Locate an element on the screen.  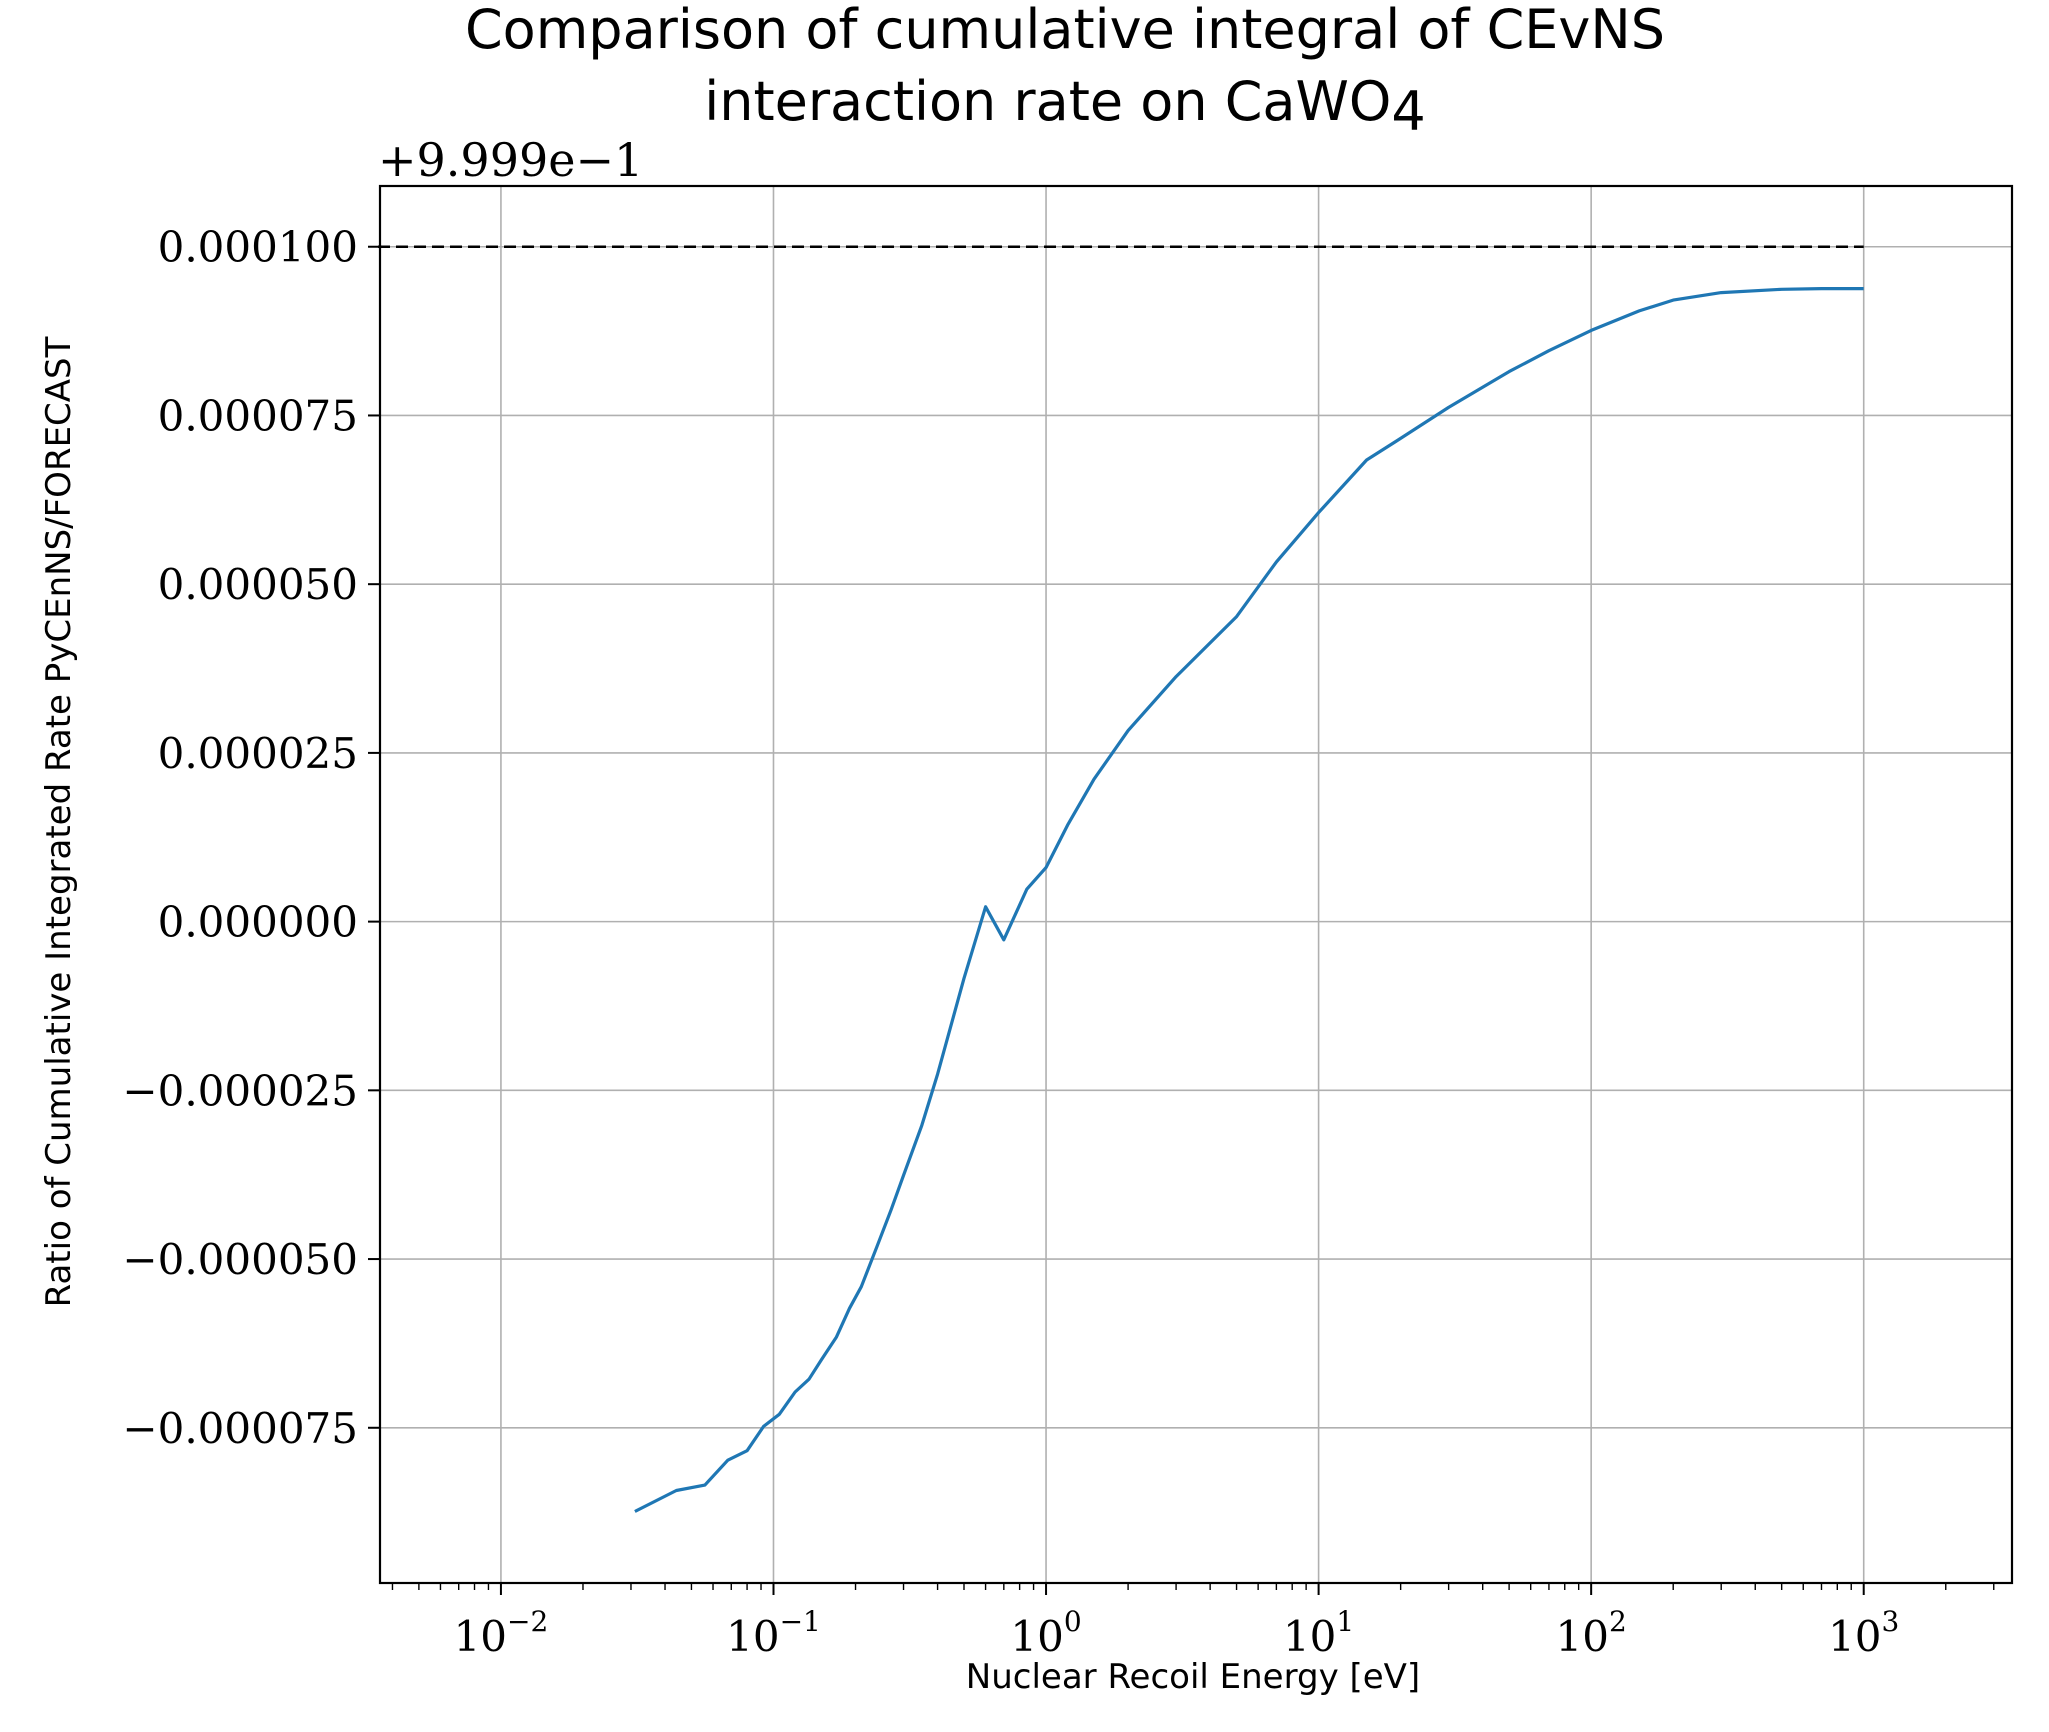
x-tick-exponent: 0 is located at coordinates (1073, 1621).